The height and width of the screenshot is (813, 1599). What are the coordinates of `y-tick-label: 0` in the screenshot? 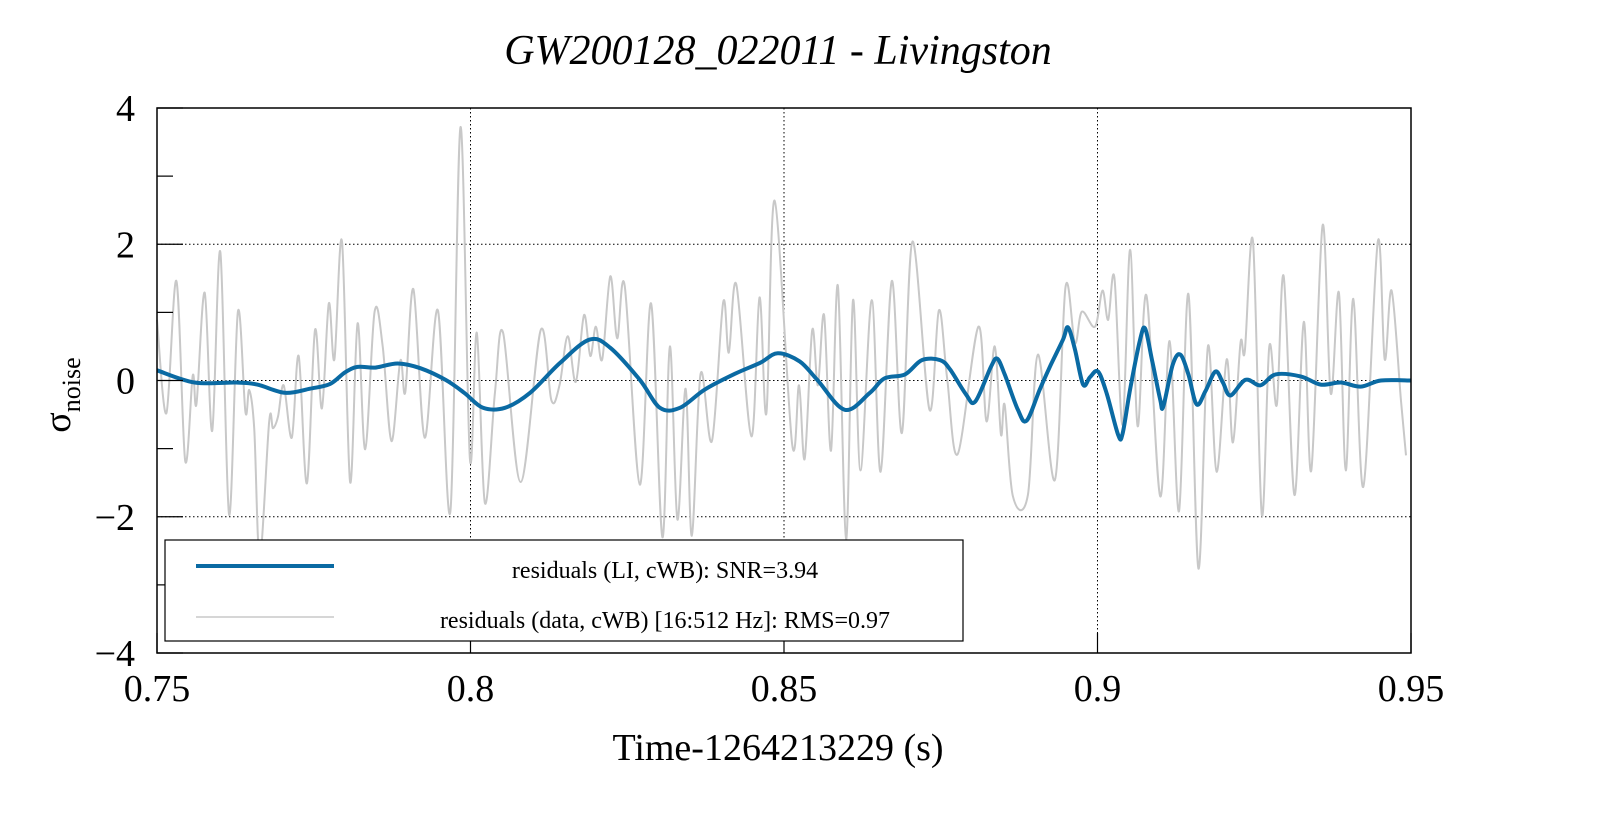 It's located at (125, 382).